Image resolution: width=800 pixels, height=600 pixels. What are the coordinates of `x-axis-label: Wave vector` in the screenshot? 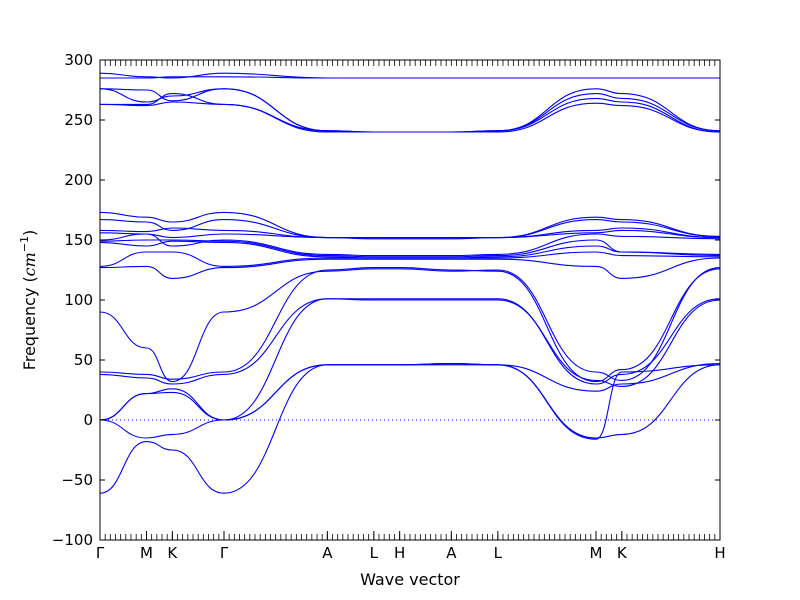 It's located at (410, 579).